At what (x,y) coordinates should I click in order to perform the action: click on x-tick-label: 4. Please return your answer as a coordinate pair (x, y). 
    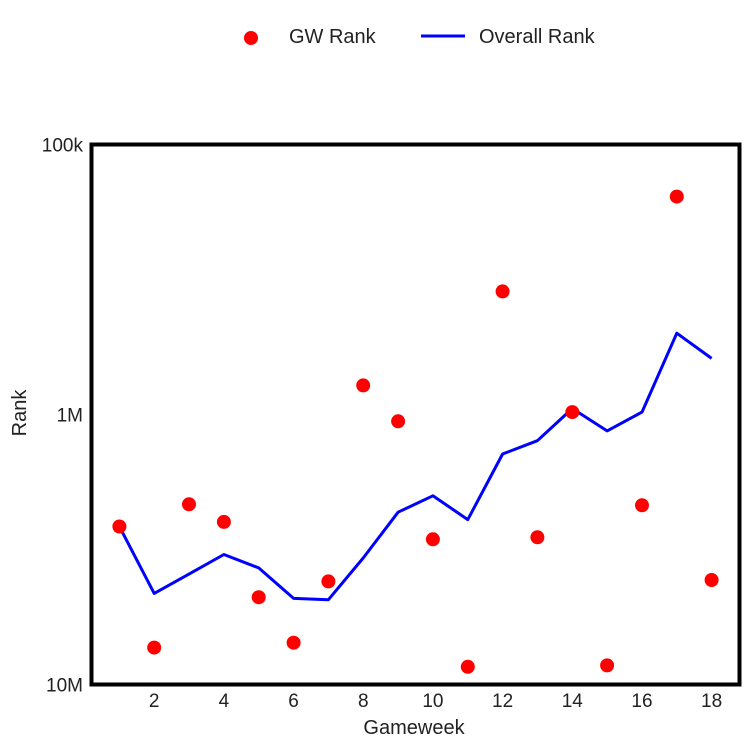
    Looking at the image, I should click on (224, 701).